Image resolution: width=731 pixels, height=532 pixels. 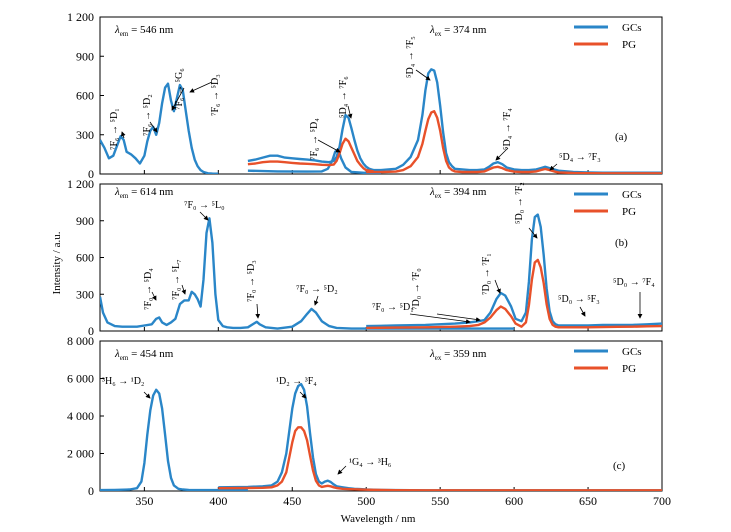 What do you see at coordinates (378, 519) in the screenshot?
I see `x-axis-label: Wavelength / nm` at bounding box center [378, 519].